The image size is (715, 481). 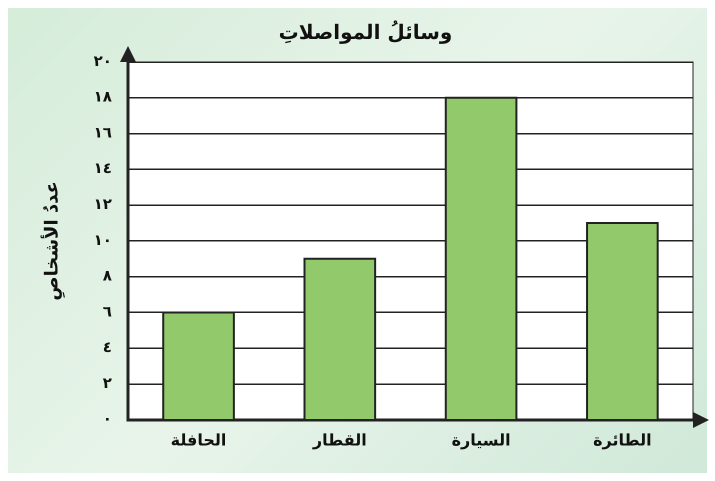 I want to click on y-tick-label: ١٢, so click(x=103, y=204).